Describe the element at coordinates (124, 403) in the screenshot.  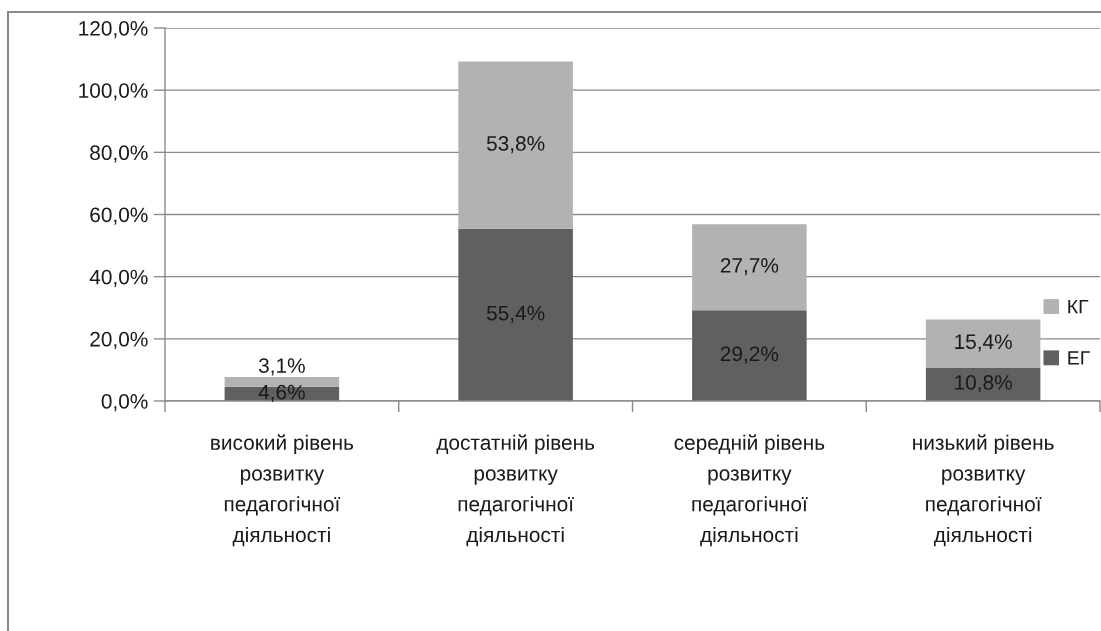
I see `y-tick-label: 0,0%` at that location.